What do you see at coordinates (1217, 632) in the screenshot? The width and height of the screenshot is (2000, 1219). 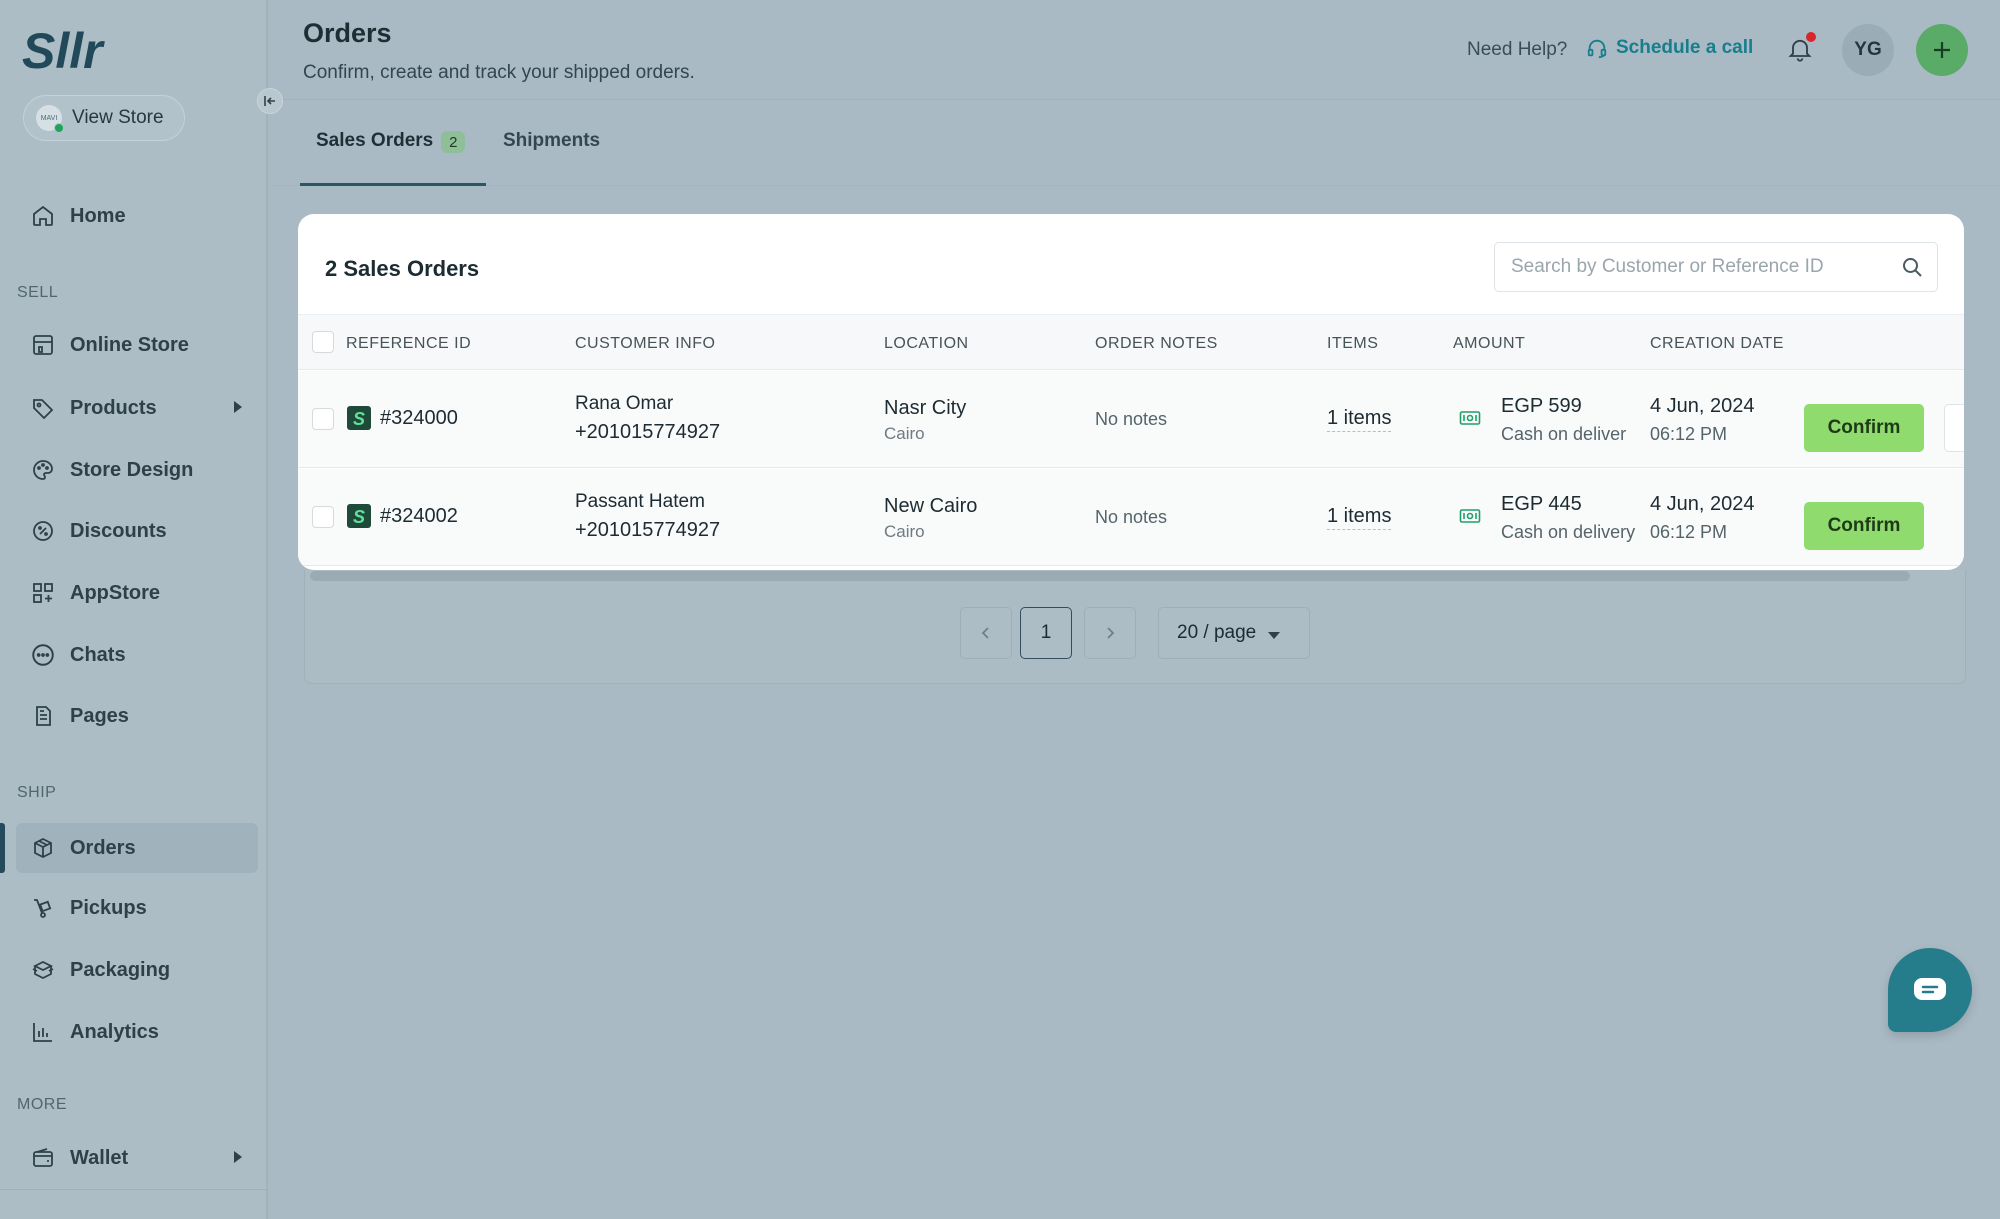 I see `page-size-value: 20 / page` at bounding box center [1217, 632].